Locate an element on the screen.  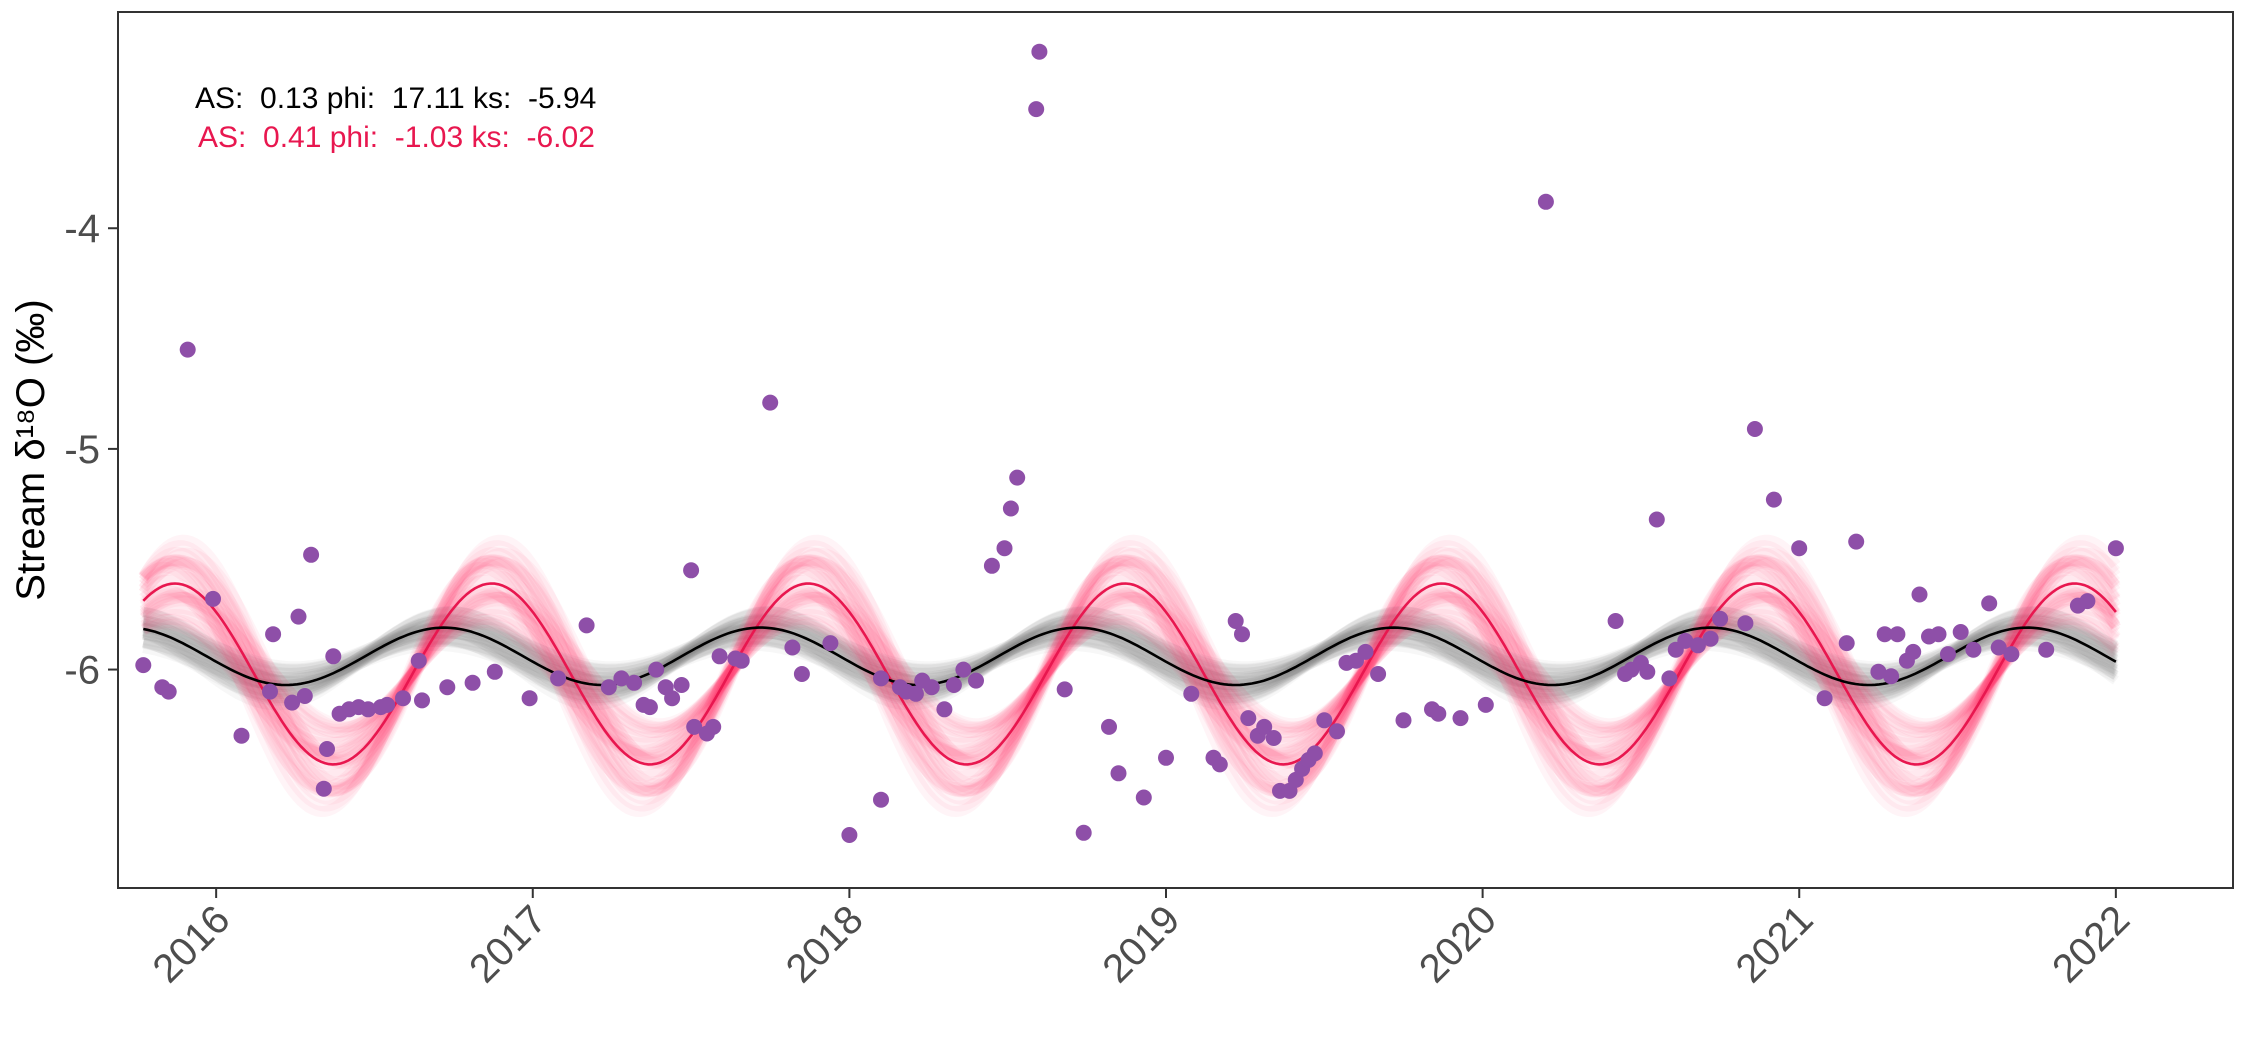
y-tick-label: -6 is located at coordinates (82, 671).